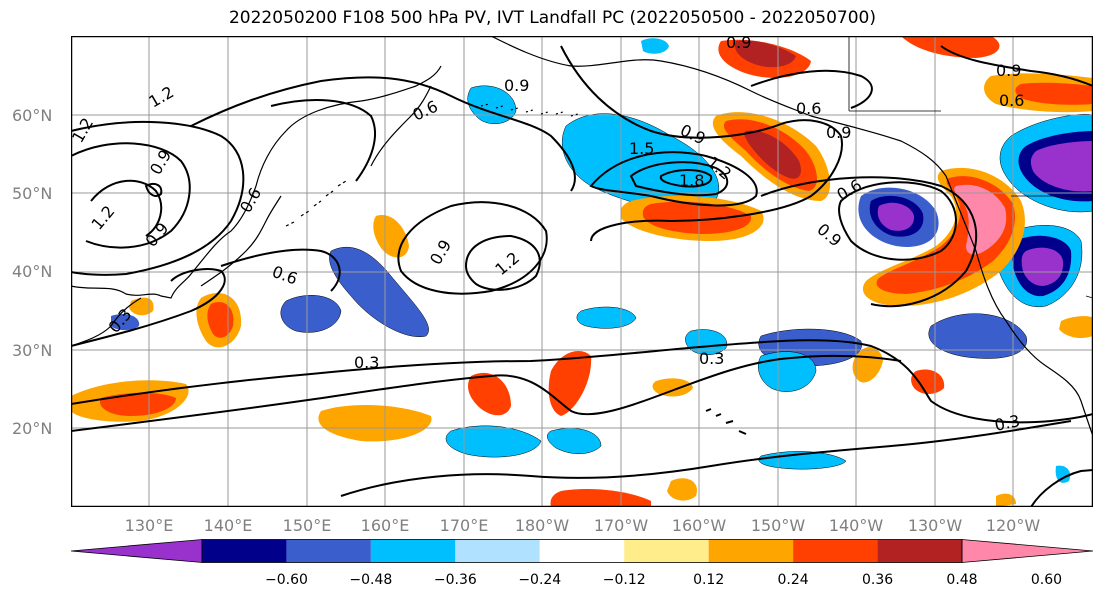 The image size is (1105, 601). I want to click on lat-tick-label: 20°N, so click(32, 428).